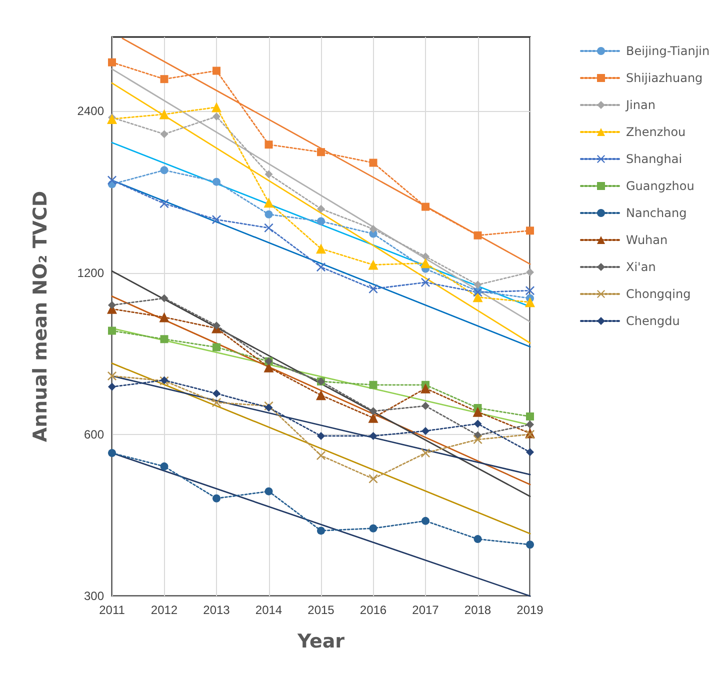 The image size is (719, 679). I want to click on x-tick-label: 2014, so click(268, 610).